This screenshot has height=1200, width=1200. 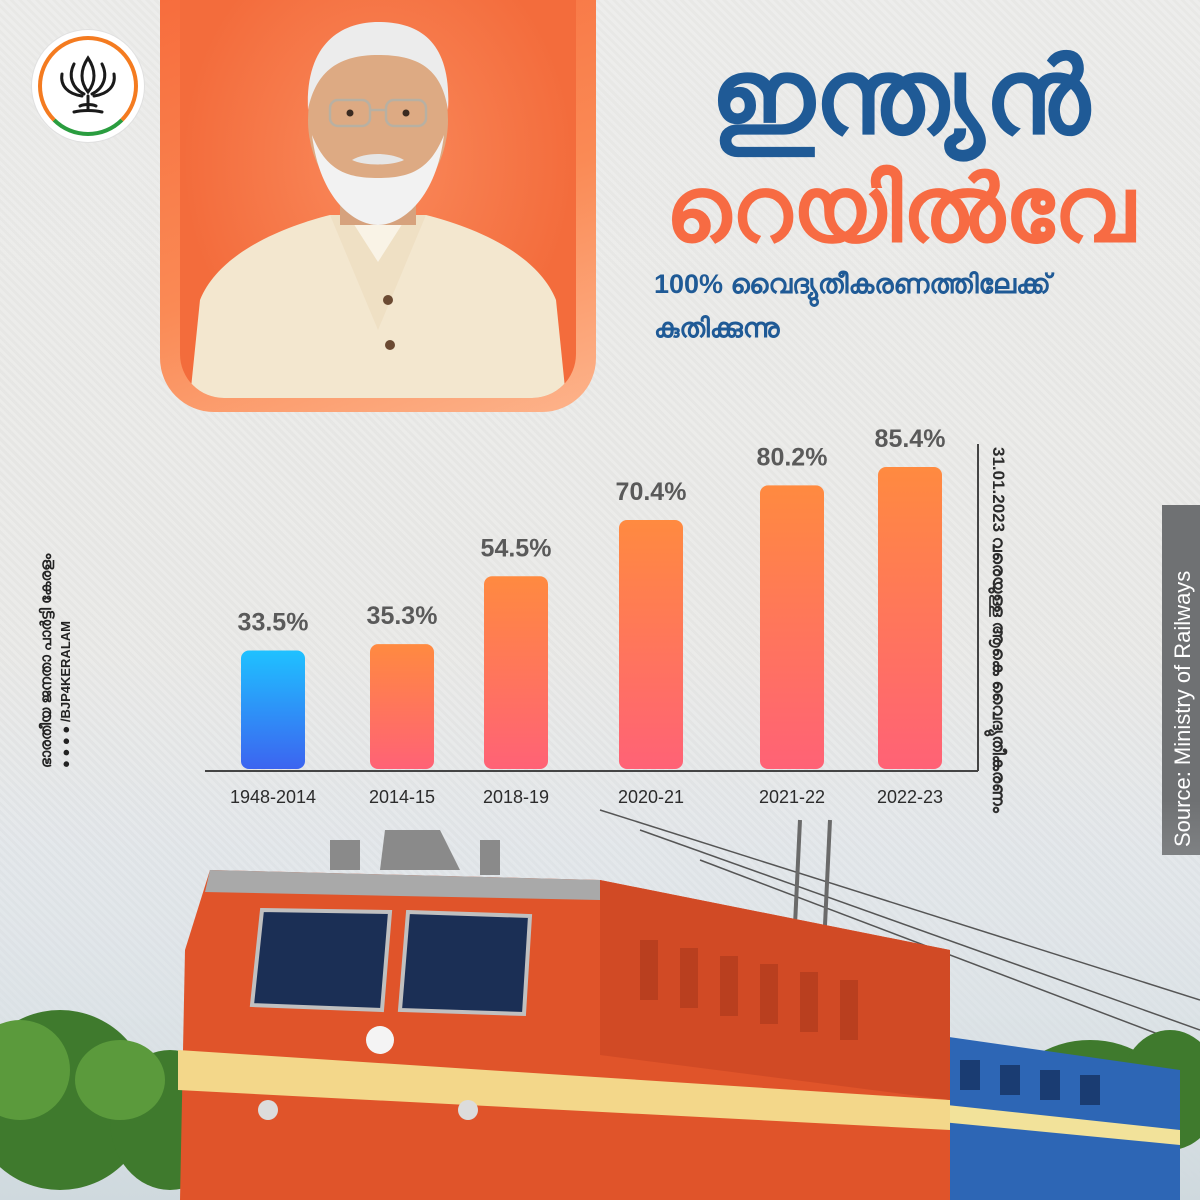 What do you see at coordinates (900, 210) in the screenshot?
I see `title-line-2: റെയിൽവേ` at bounding box center [900, 210].